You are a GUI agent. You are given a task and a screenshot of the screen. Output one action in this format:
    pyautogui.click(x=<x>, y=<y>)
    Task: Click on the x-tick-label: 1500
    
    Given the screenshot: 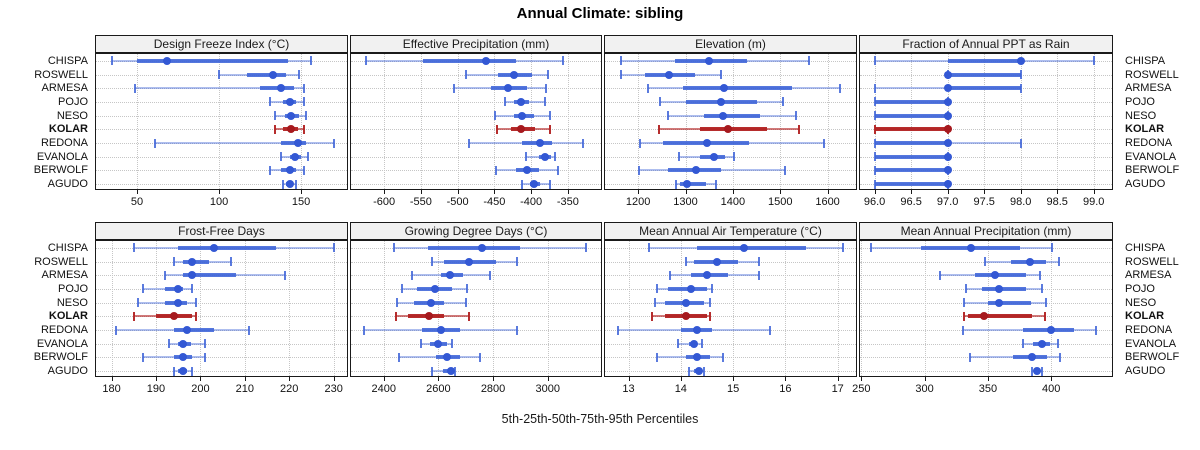 What is the action you would take?
    pyautogui.click(x=780, y=202)
    